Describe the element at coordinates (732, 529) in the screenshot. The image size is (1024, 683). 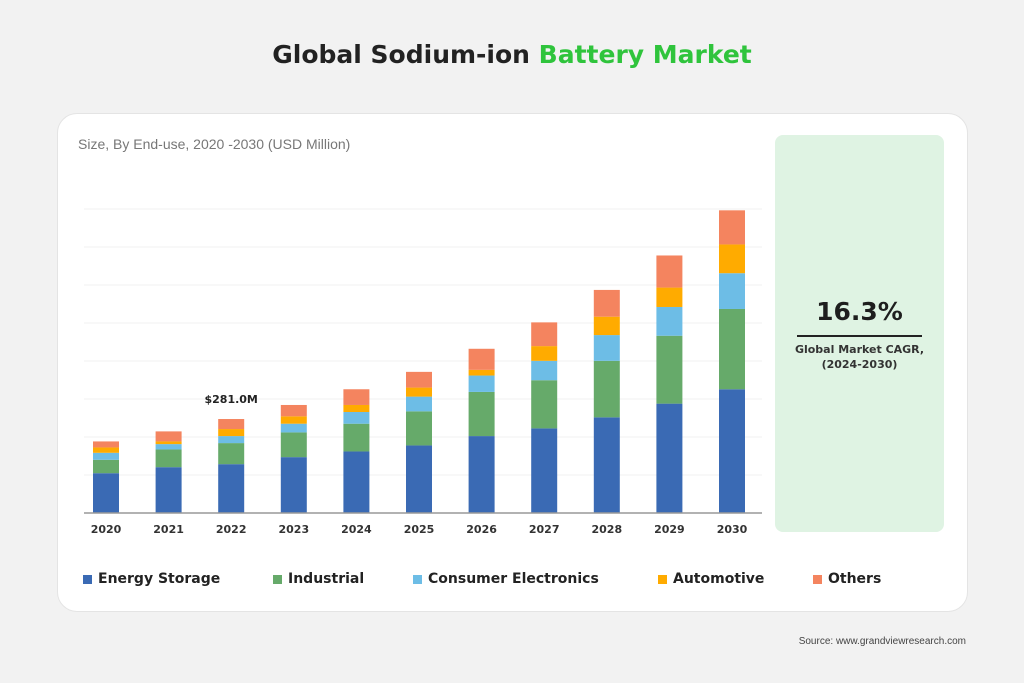
I see `x-tick-label: 2030` at that location.